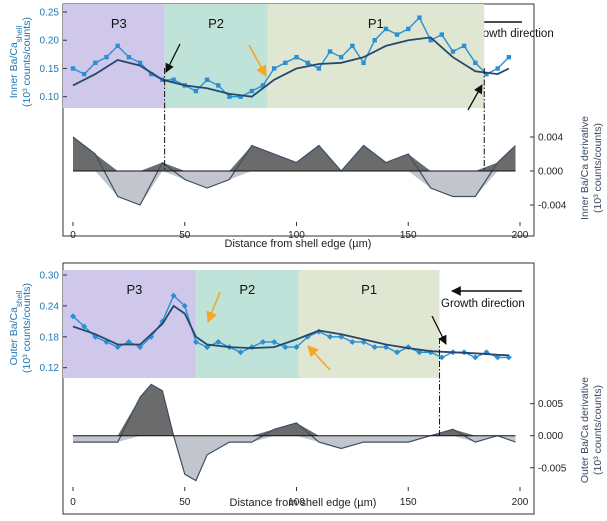 The image size is (607, 521). I want to click on y-tick-label: 0.20, so click(50, 41).